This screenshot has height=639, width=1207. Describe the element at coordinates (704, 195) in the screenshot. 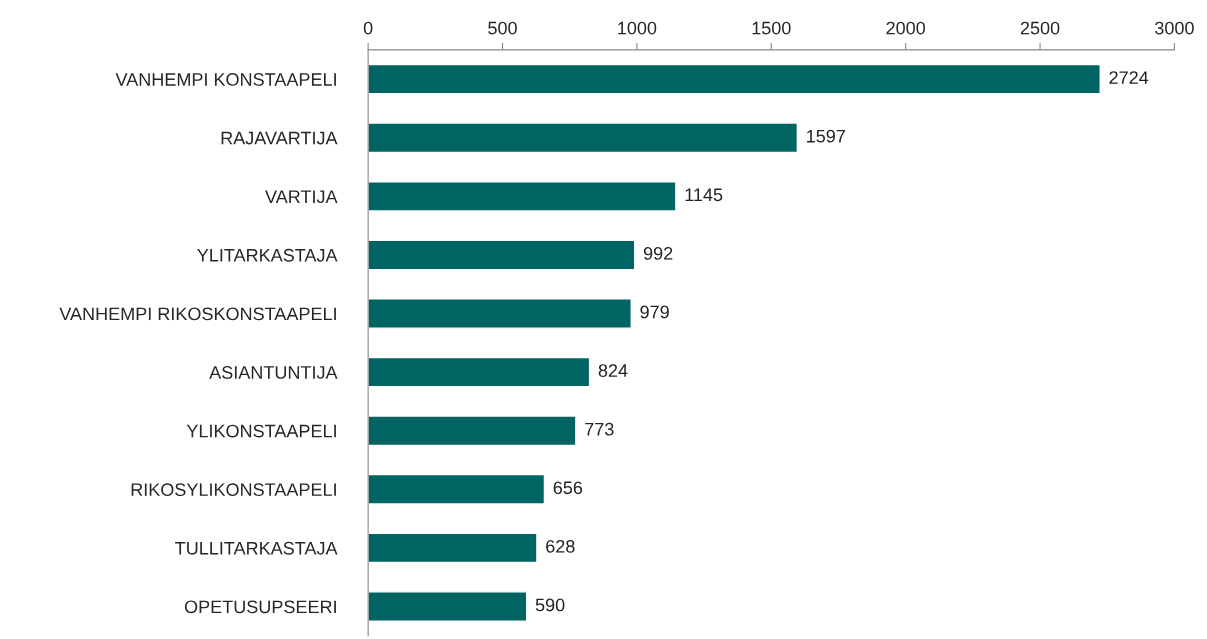

I see `data-label: 1145` at that location.